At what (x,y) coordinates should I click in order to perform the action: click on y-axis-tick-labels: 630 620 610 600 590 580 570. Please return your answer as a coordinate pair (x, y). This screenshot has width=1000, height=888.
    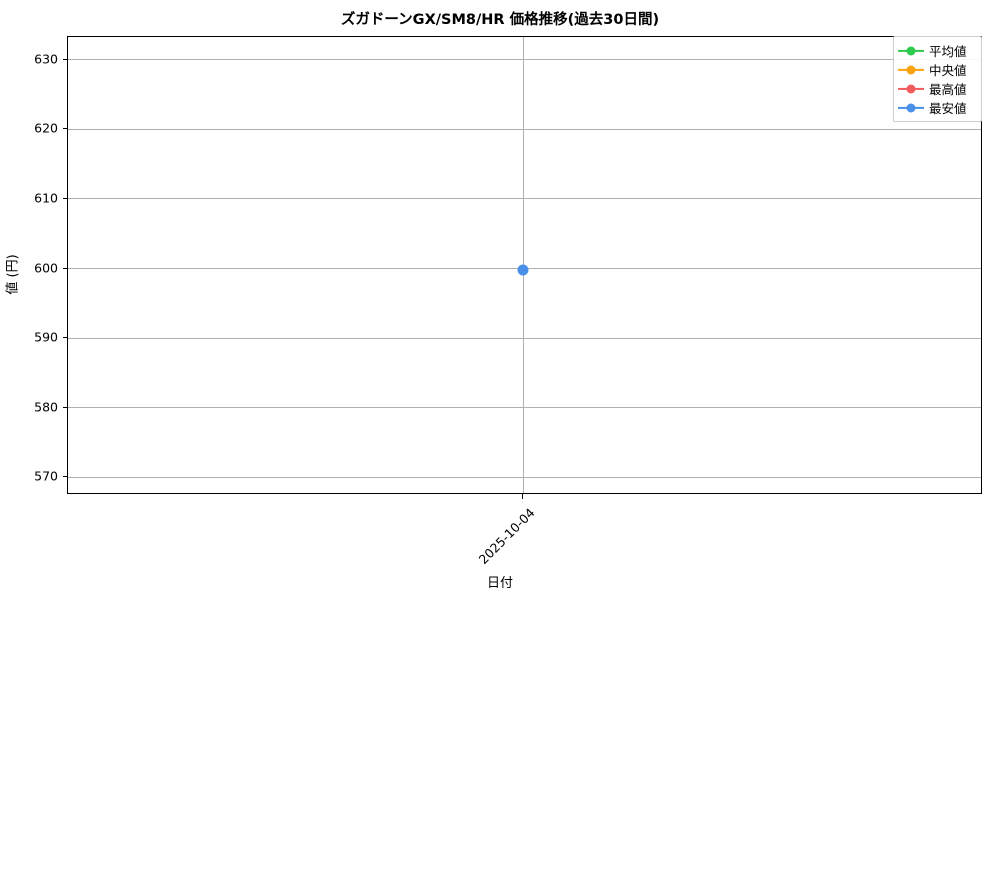
    Looking at the image, I should click on (29, 300).